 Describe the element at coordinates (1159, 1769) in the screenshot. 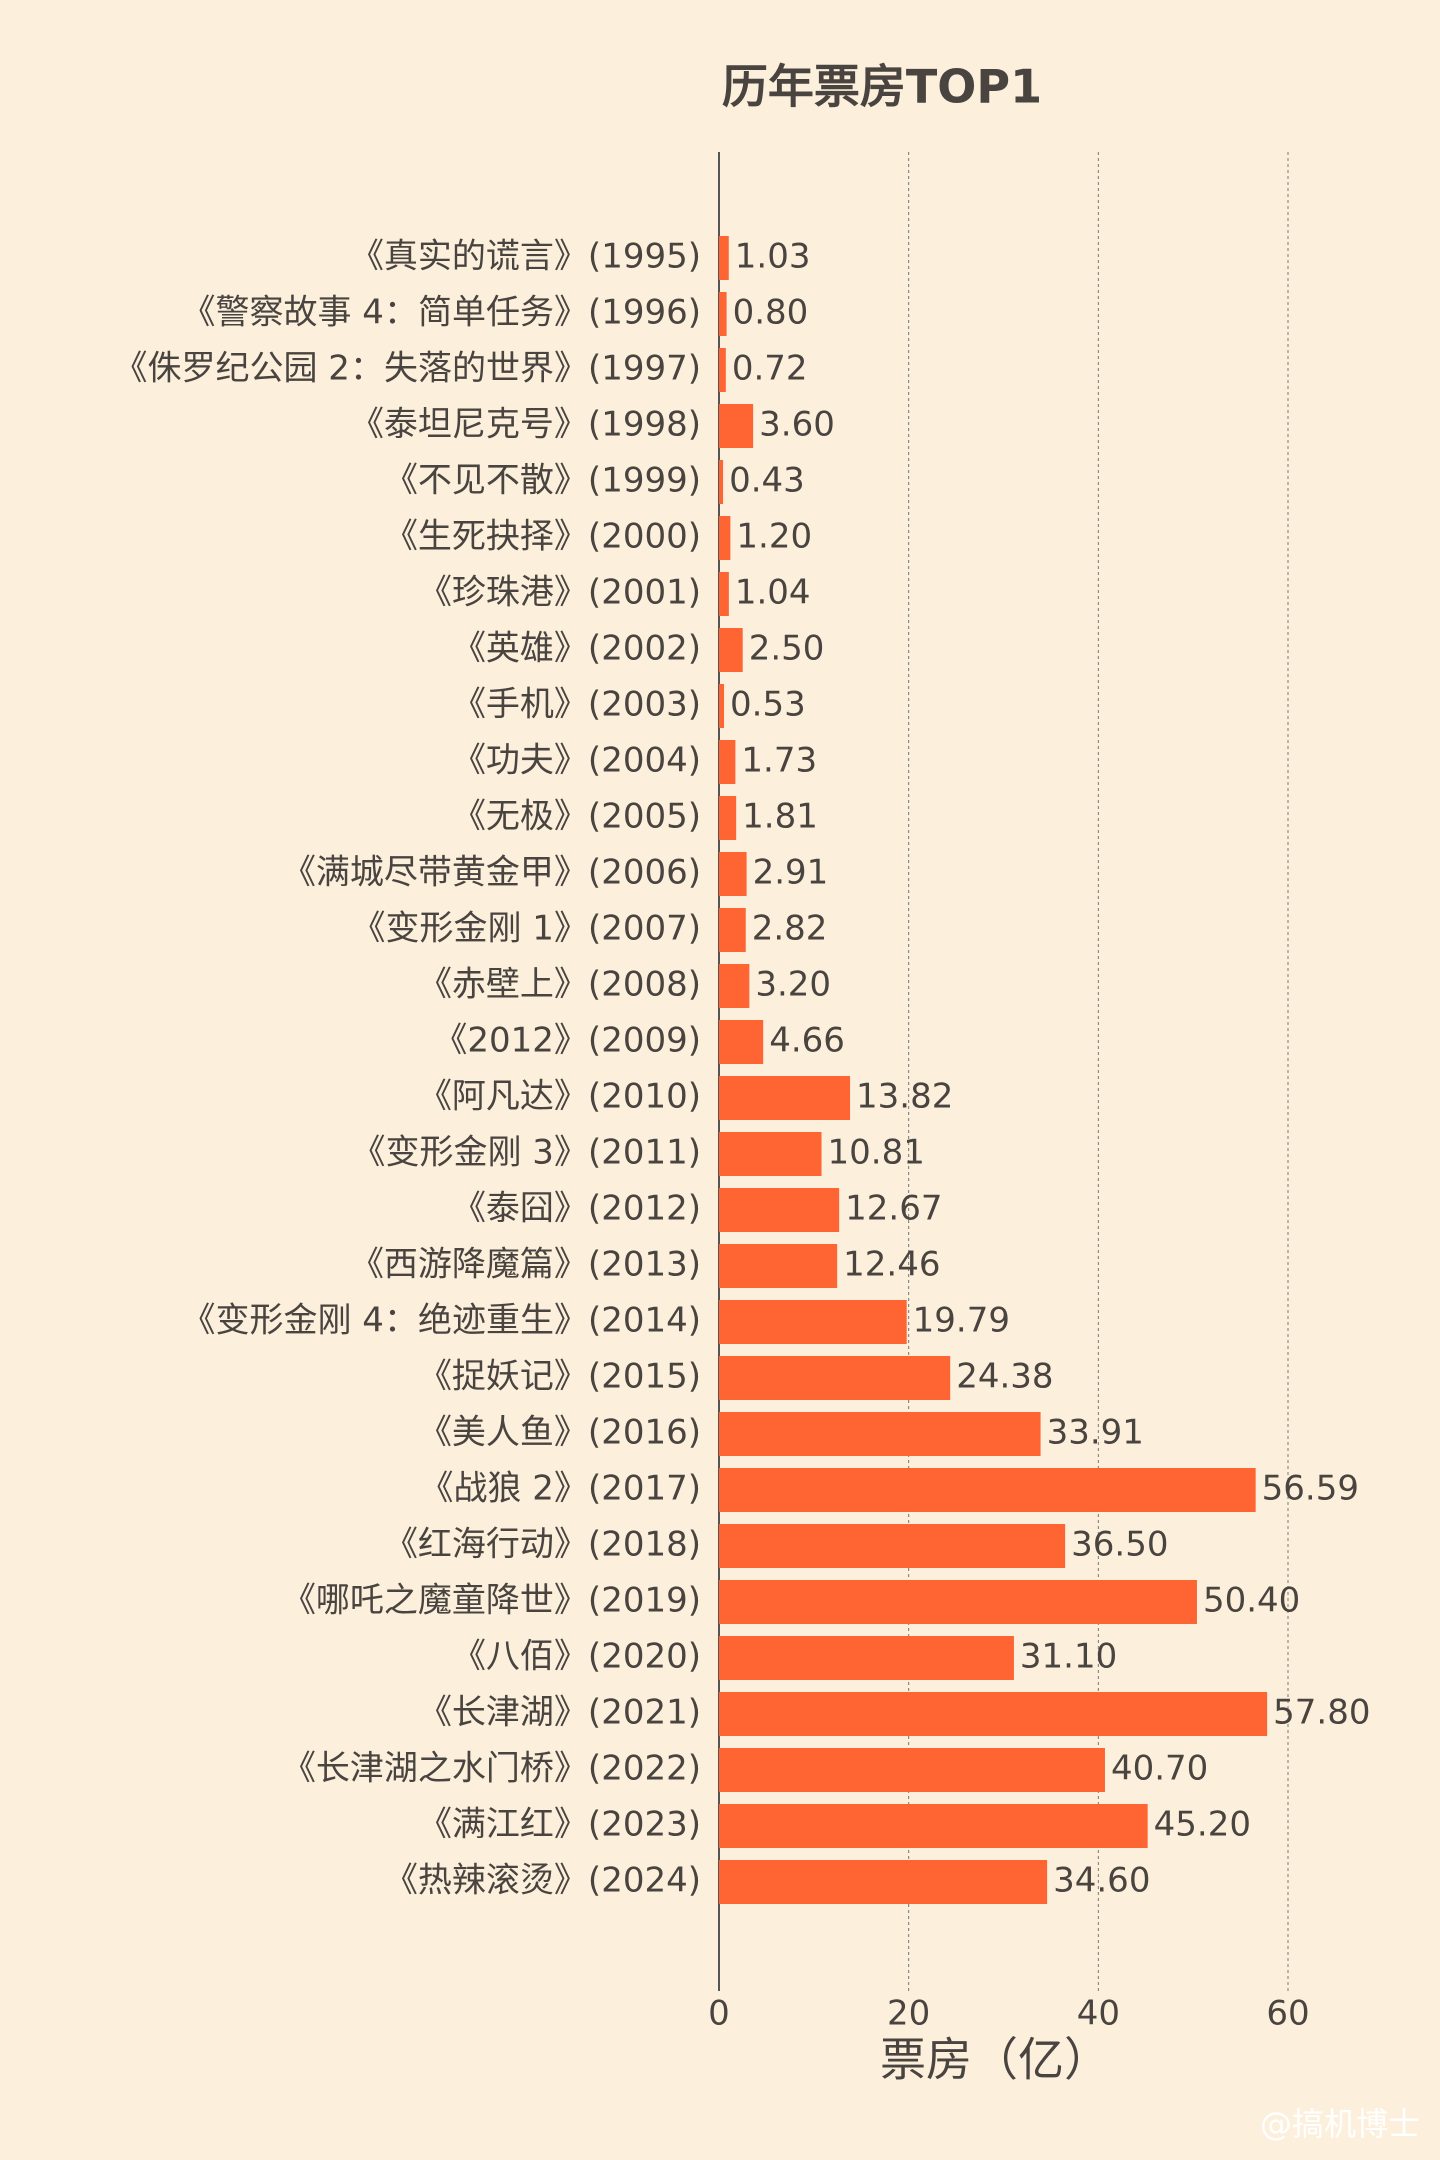

I see `value-label: 40.70` at that location.